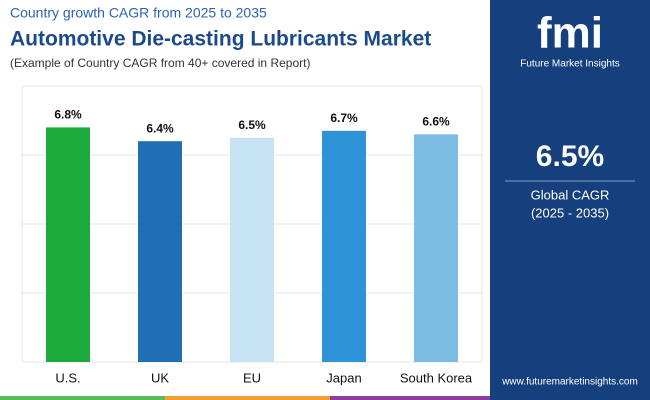 This screenshot has width=650, height=400. What do you see at coordinates (570, 194) in the screenshot?
I see `global-label: Global CAGR` at bounding box center [570, 194].